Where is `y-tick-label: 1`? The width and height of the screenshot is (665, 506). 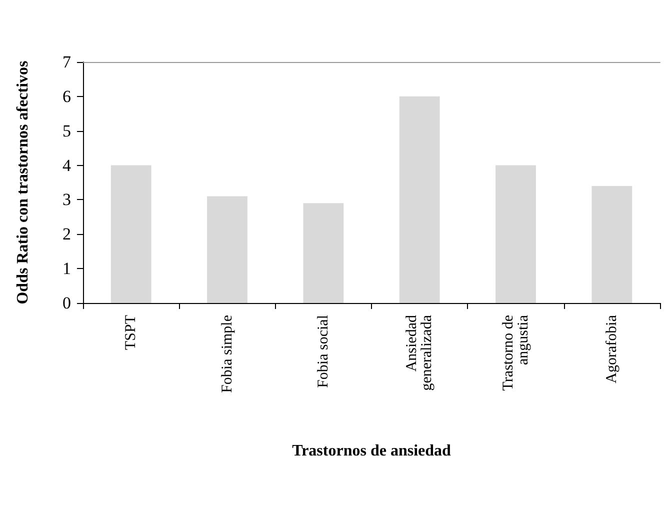
y-tick-label: 1 is located at coordinates (66, 268).